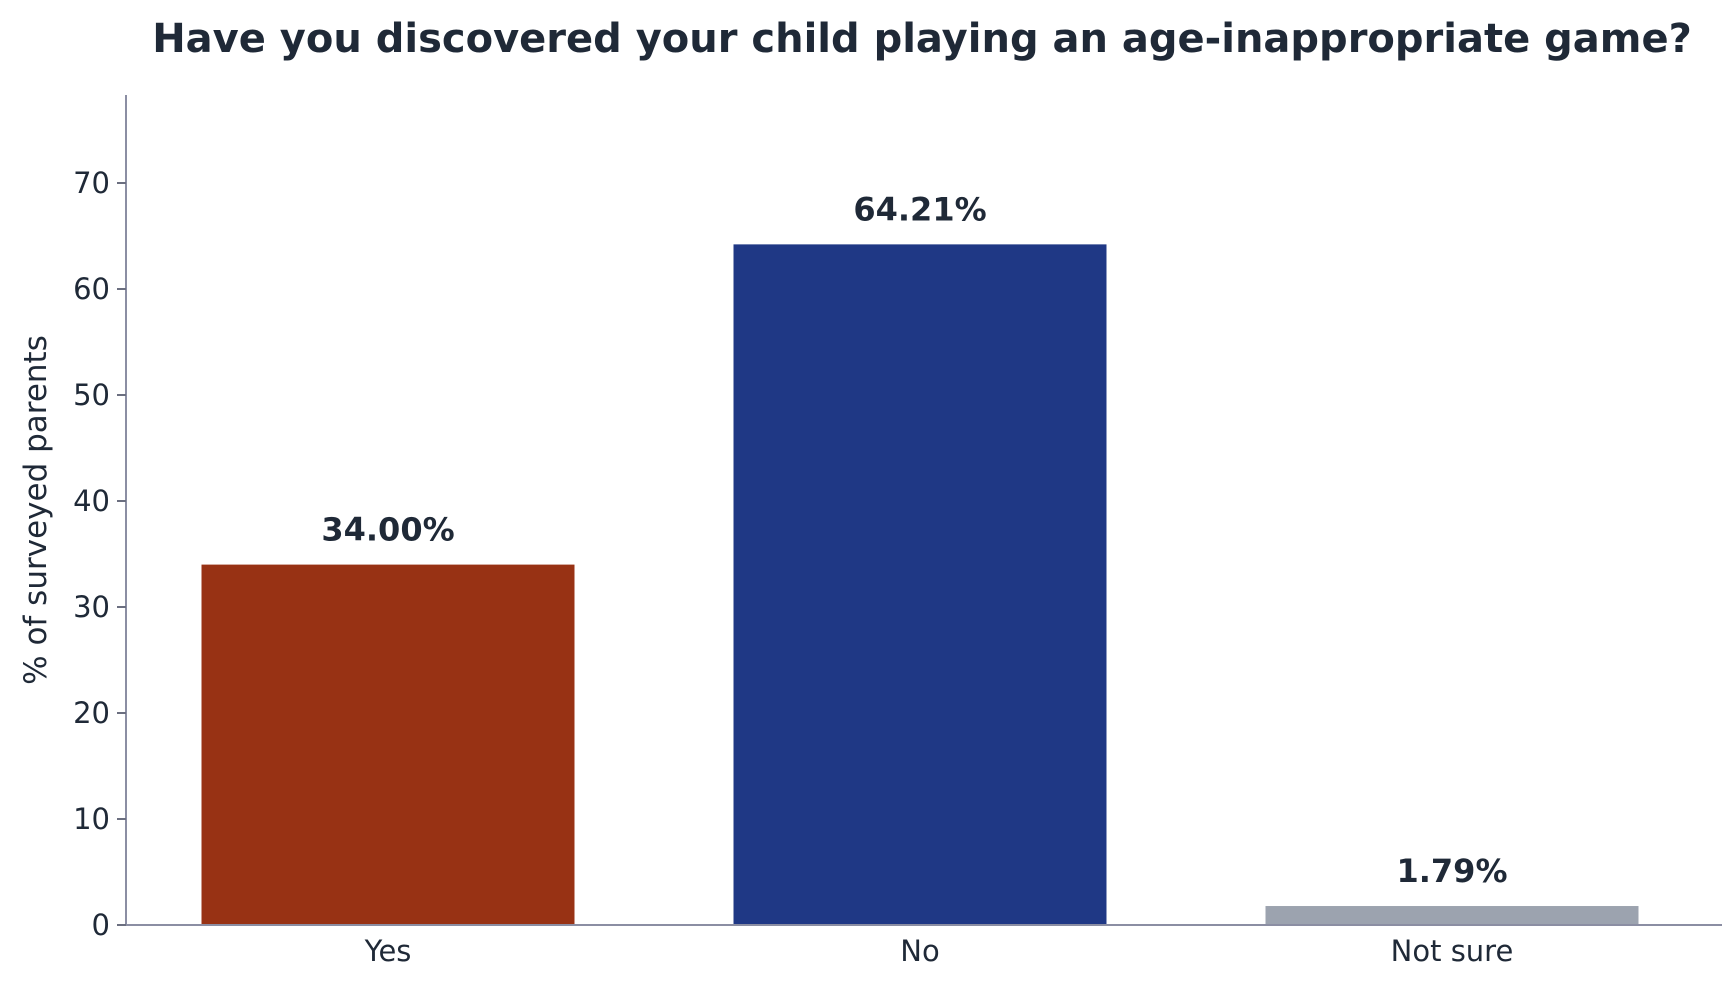  Describe the element at coordinates (91, 607) in the screenshot. I see `y-tick-label: 30` at that location.